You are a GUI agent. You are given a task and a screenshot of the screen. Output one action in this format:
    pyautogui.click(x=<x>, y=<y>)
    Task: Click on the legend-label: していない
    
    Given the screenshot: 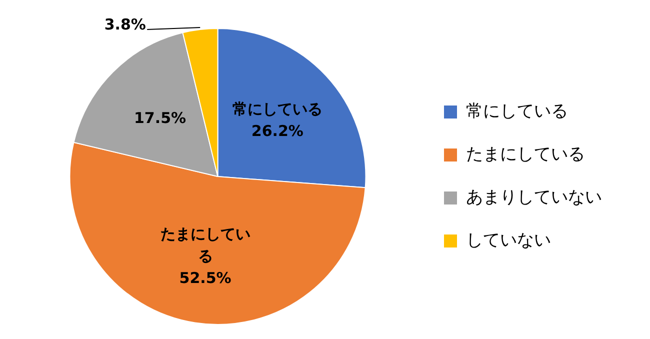 What is the action you would take?
    pyautogui.click(x=508, y=240)
    